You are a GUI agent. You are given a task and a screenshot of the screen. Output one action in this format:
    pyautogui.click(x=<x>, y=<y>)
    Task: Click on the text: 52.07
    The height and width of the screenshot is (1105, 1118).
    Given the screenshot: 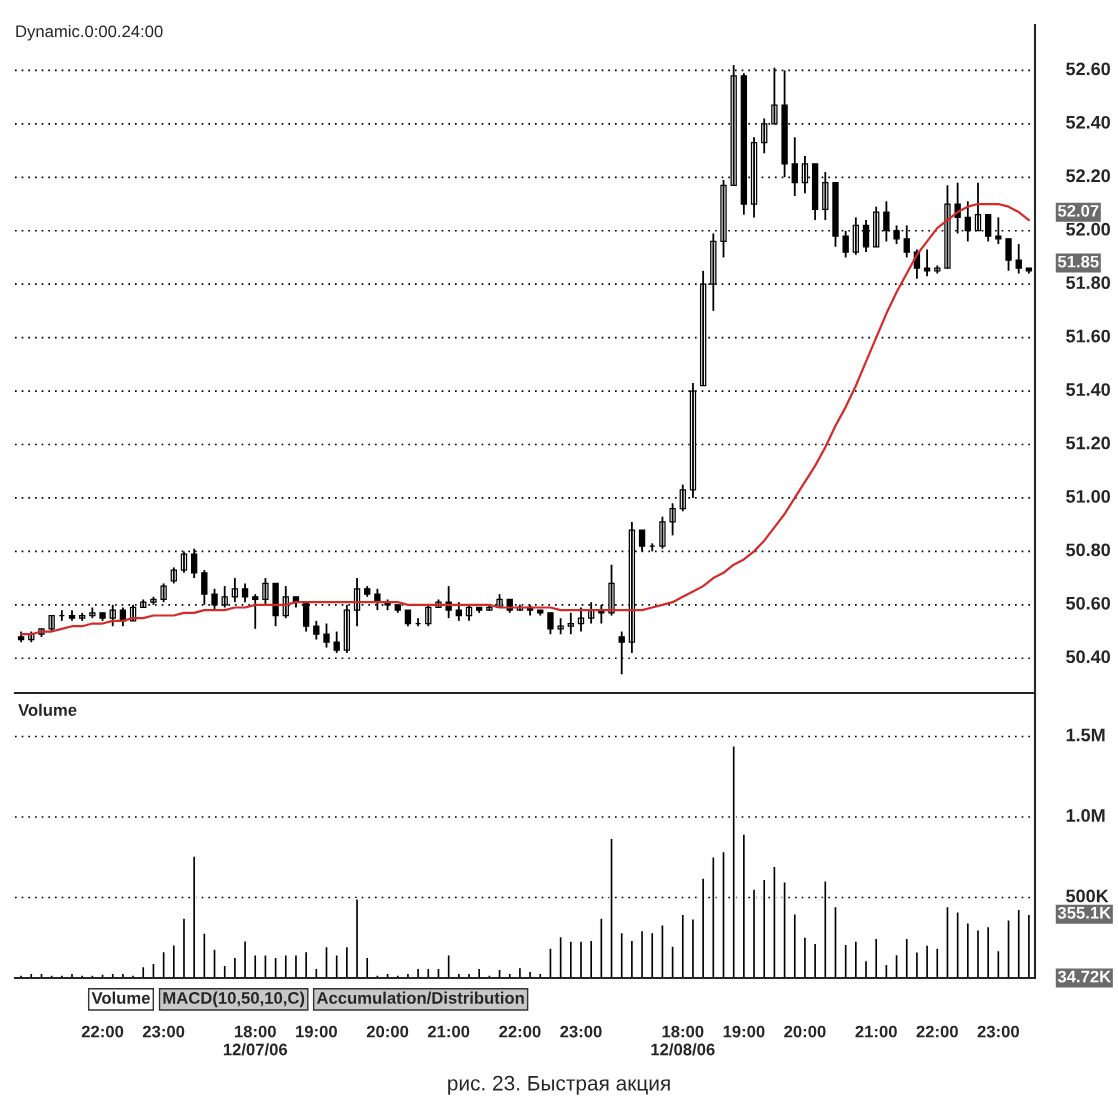 What is the action you would take?
    pyautogui.click(x=1078, y=210)
    